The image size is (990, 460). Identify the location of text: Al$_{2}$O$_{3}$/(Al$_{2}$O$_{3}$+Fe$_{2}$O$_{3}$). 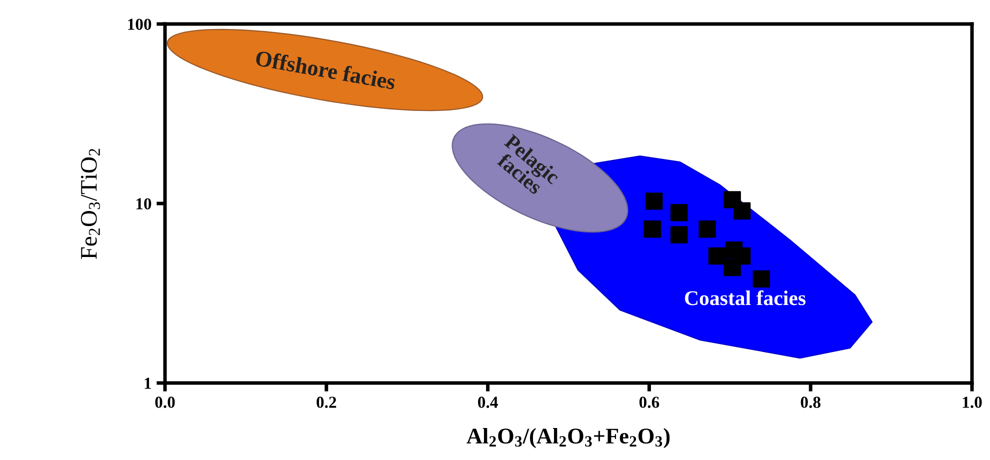
(568, 438).